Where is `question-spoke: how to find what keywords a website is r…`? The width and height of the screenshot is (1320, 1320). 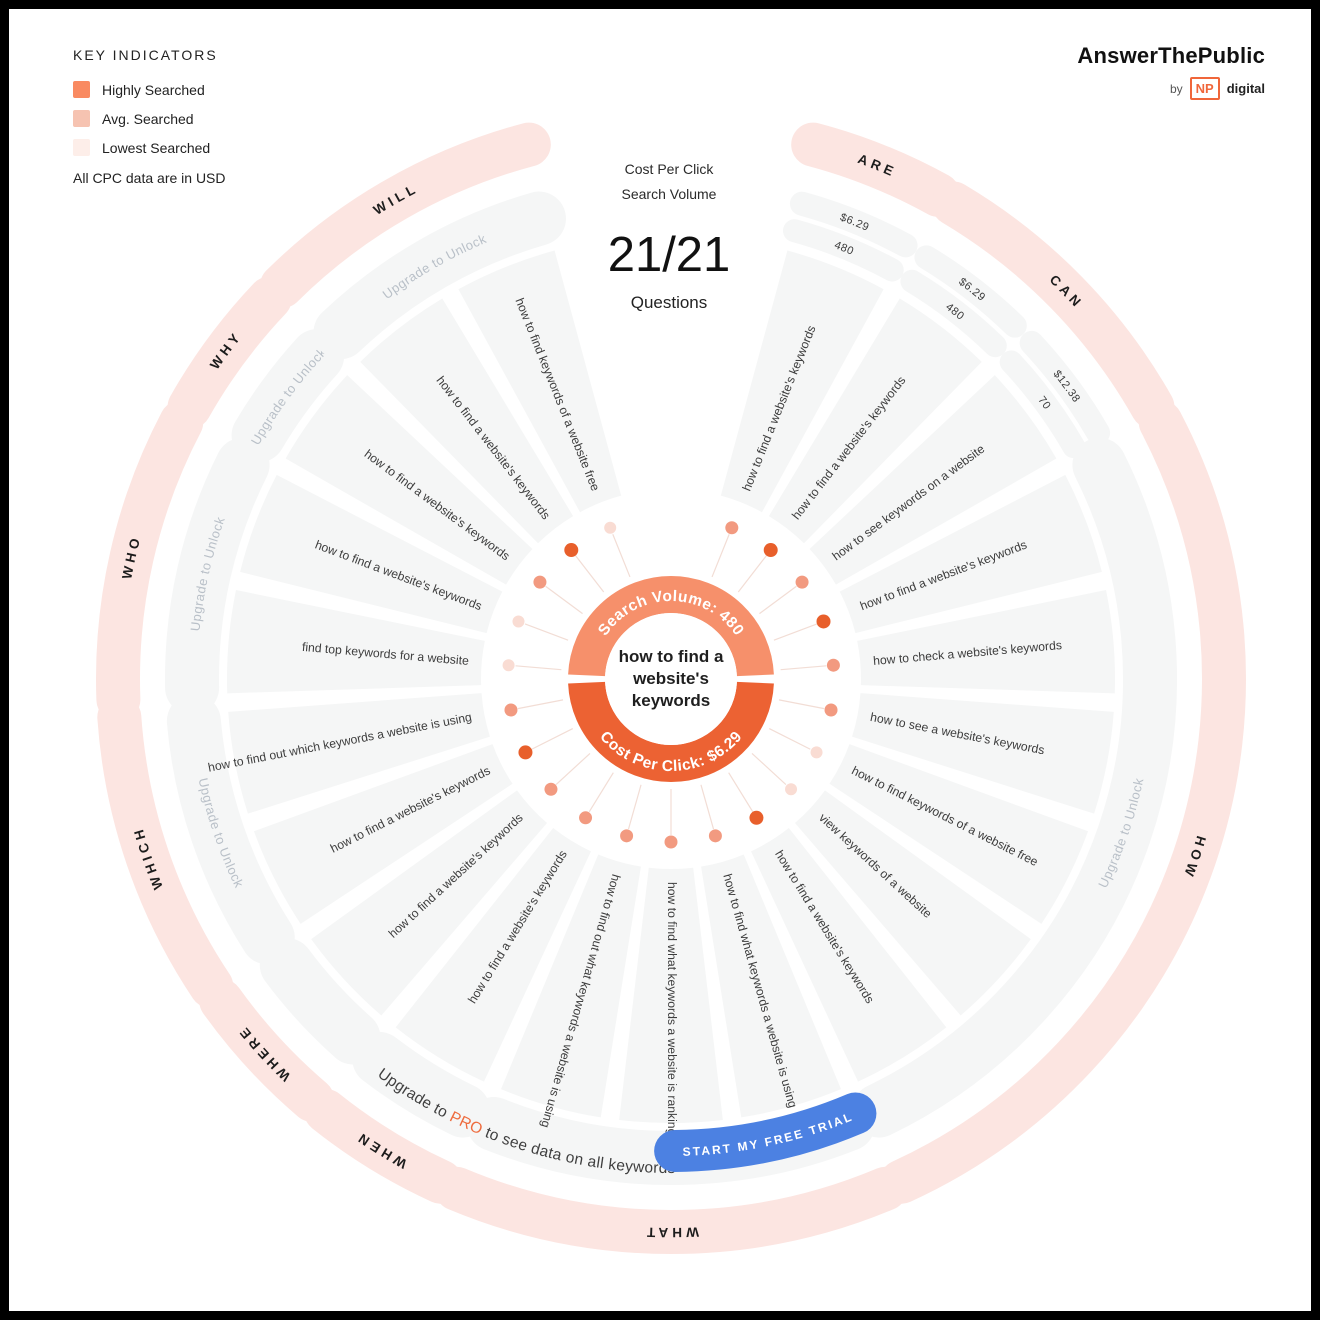 question-spoke: how to find what keywords a website is r… is located at coordinates (672, 1017).